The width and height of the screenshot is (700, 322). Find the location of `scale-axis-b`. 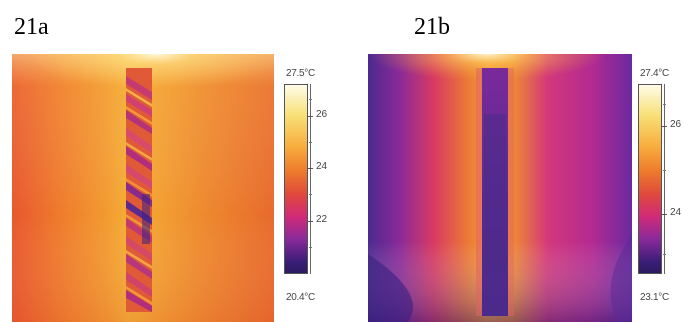

scale-axis-b is located at coordinates (664, 179).